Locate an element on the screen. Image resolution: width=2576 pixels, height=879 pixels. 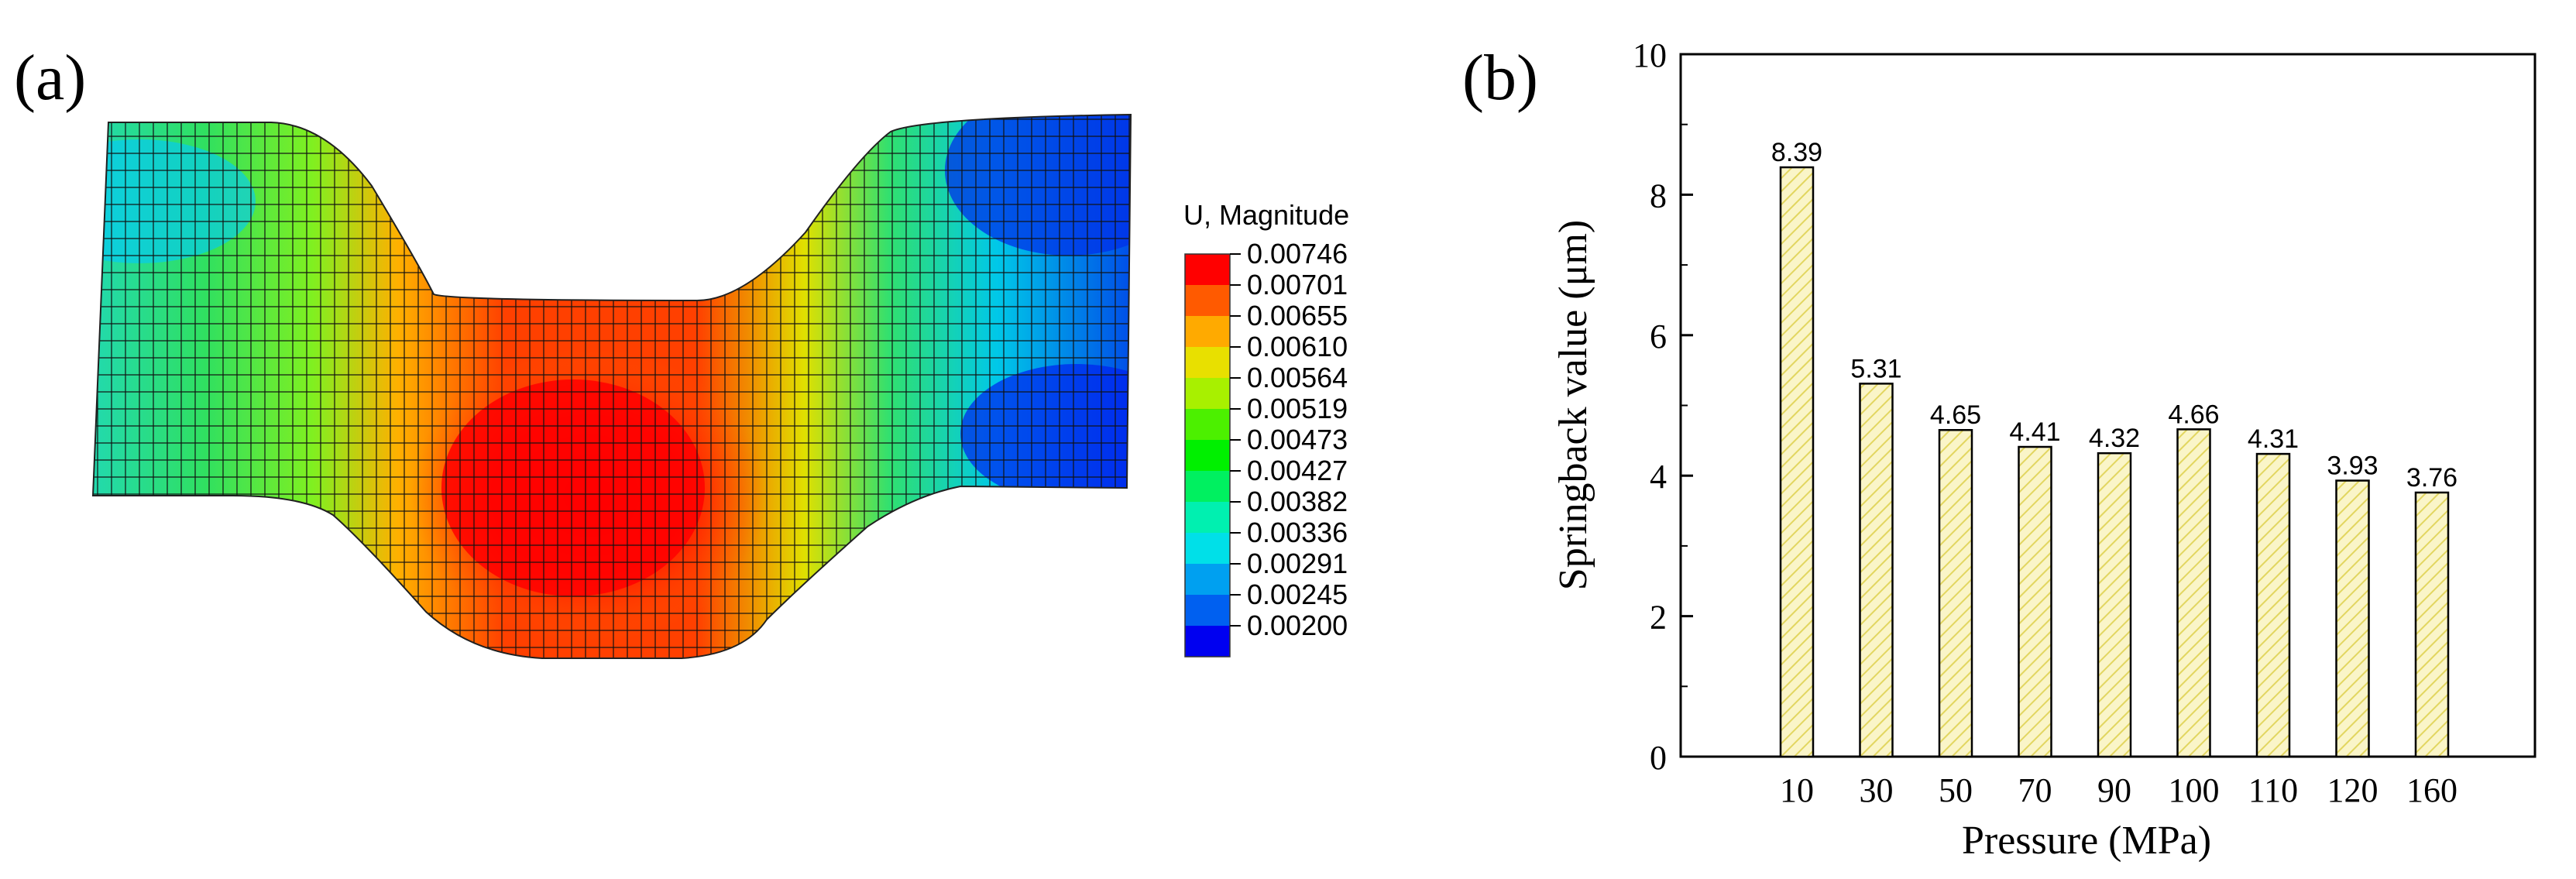
x-tick-label: 90 is located at coordinates (2114, 790).